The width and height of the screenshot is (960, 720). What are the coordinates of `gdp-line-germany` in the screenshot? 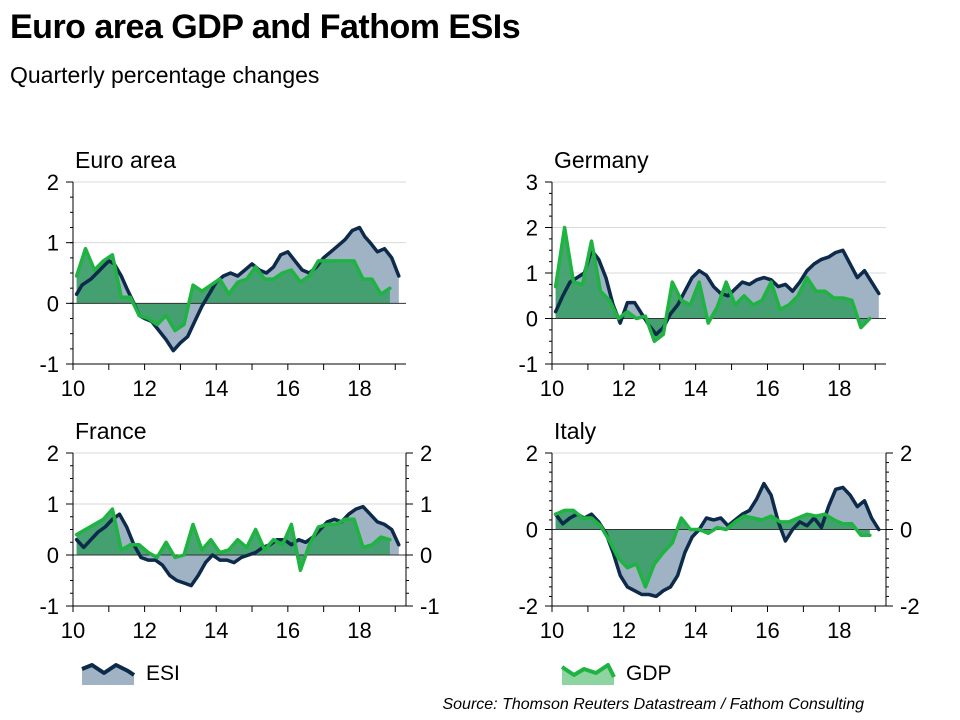 It's located at (712, 284).